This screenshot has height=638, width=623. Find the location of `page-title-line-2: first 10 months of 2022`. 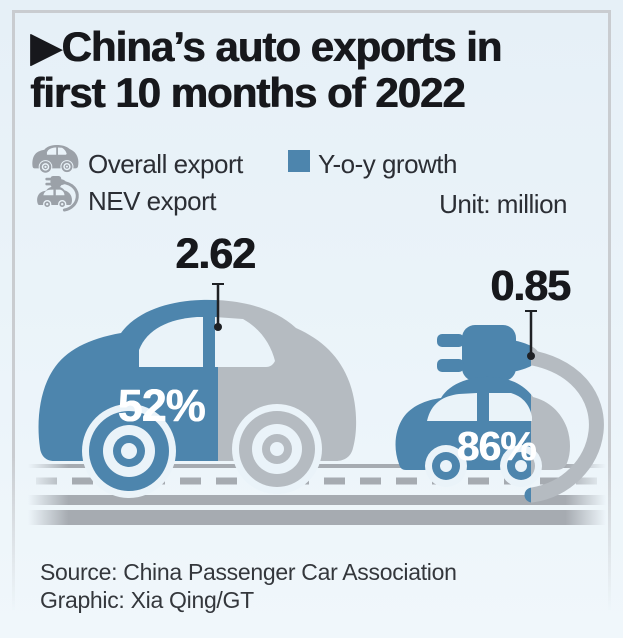

page-title-line-2: first 10 months of 2022 is located at coordinates (247, 92).